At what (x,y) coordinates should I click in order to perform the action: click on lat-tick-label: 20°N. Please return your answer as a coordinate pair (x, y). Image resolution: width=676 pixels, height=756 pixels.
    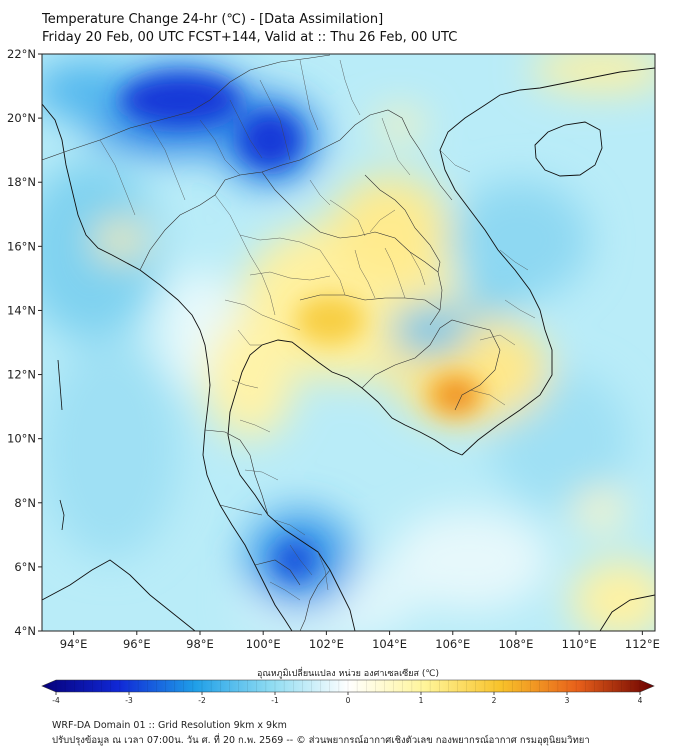
    Looking at the image, I should click on (21, 118).